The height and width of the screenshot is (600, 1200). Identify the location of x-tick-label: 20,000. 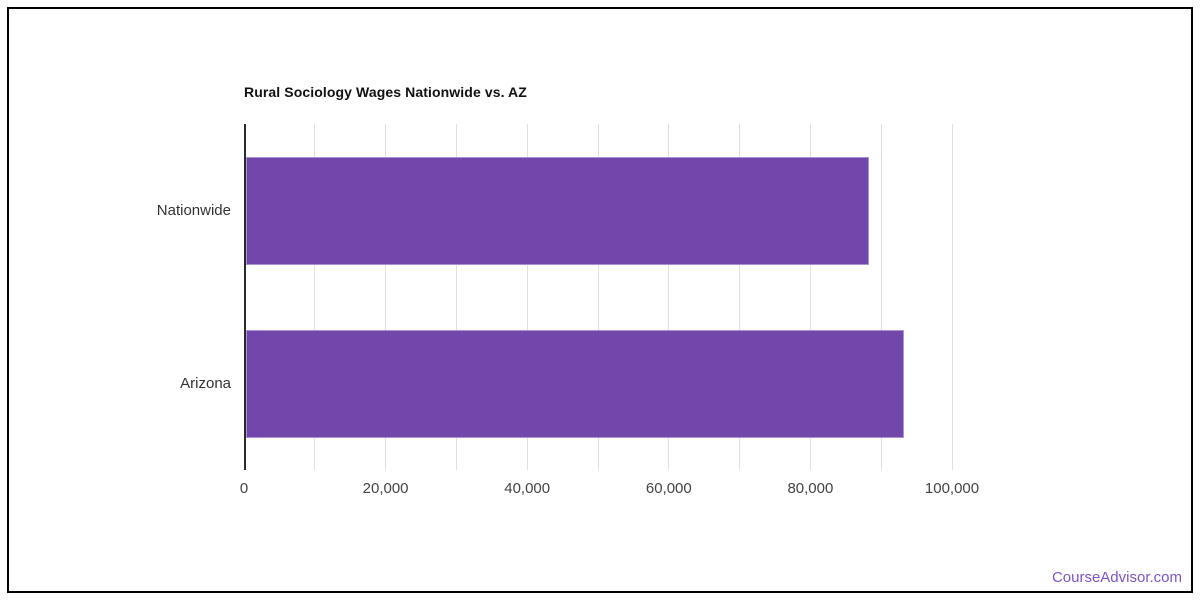
(385, 488).